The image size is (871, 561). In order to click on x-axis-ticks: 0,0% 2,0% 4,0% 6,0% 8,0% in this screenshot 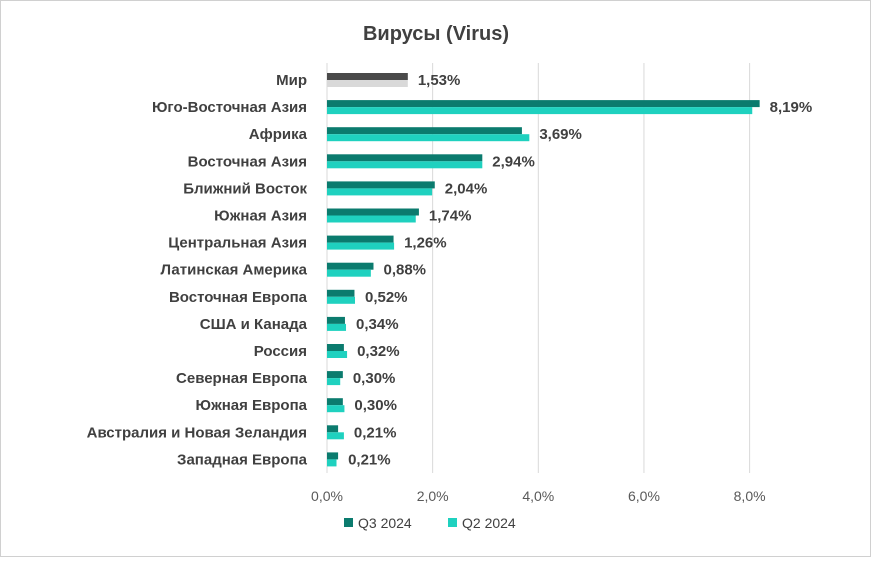, I will do `click(538, 496)`.